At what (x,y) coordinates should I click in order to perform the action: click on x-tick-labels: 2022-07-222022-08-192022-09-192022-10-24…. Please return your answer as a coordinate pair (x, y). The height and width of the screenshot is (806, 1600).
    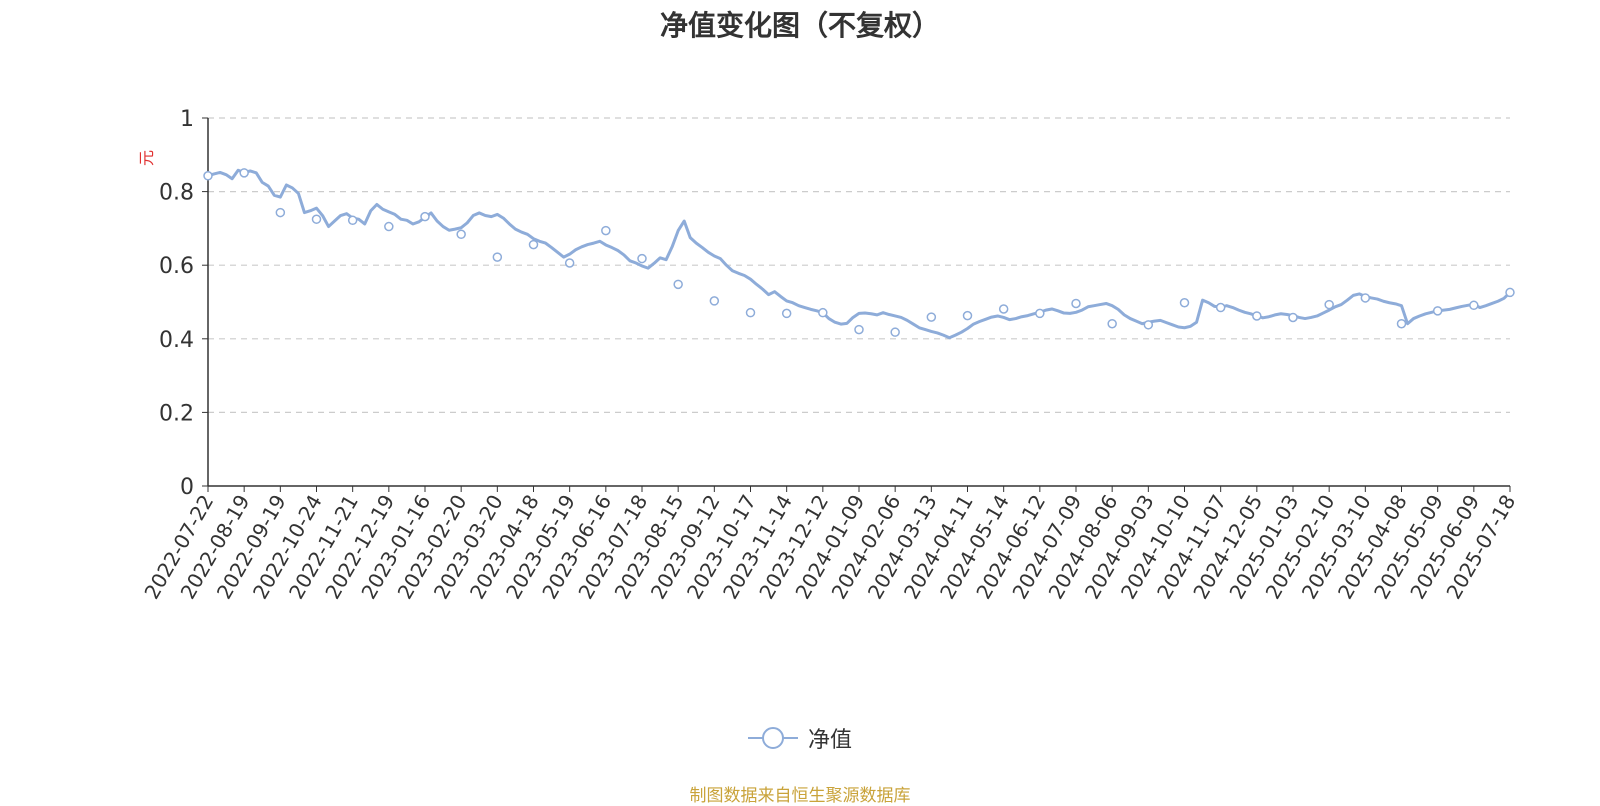
    Looking at the image, I should click on (829, 544).